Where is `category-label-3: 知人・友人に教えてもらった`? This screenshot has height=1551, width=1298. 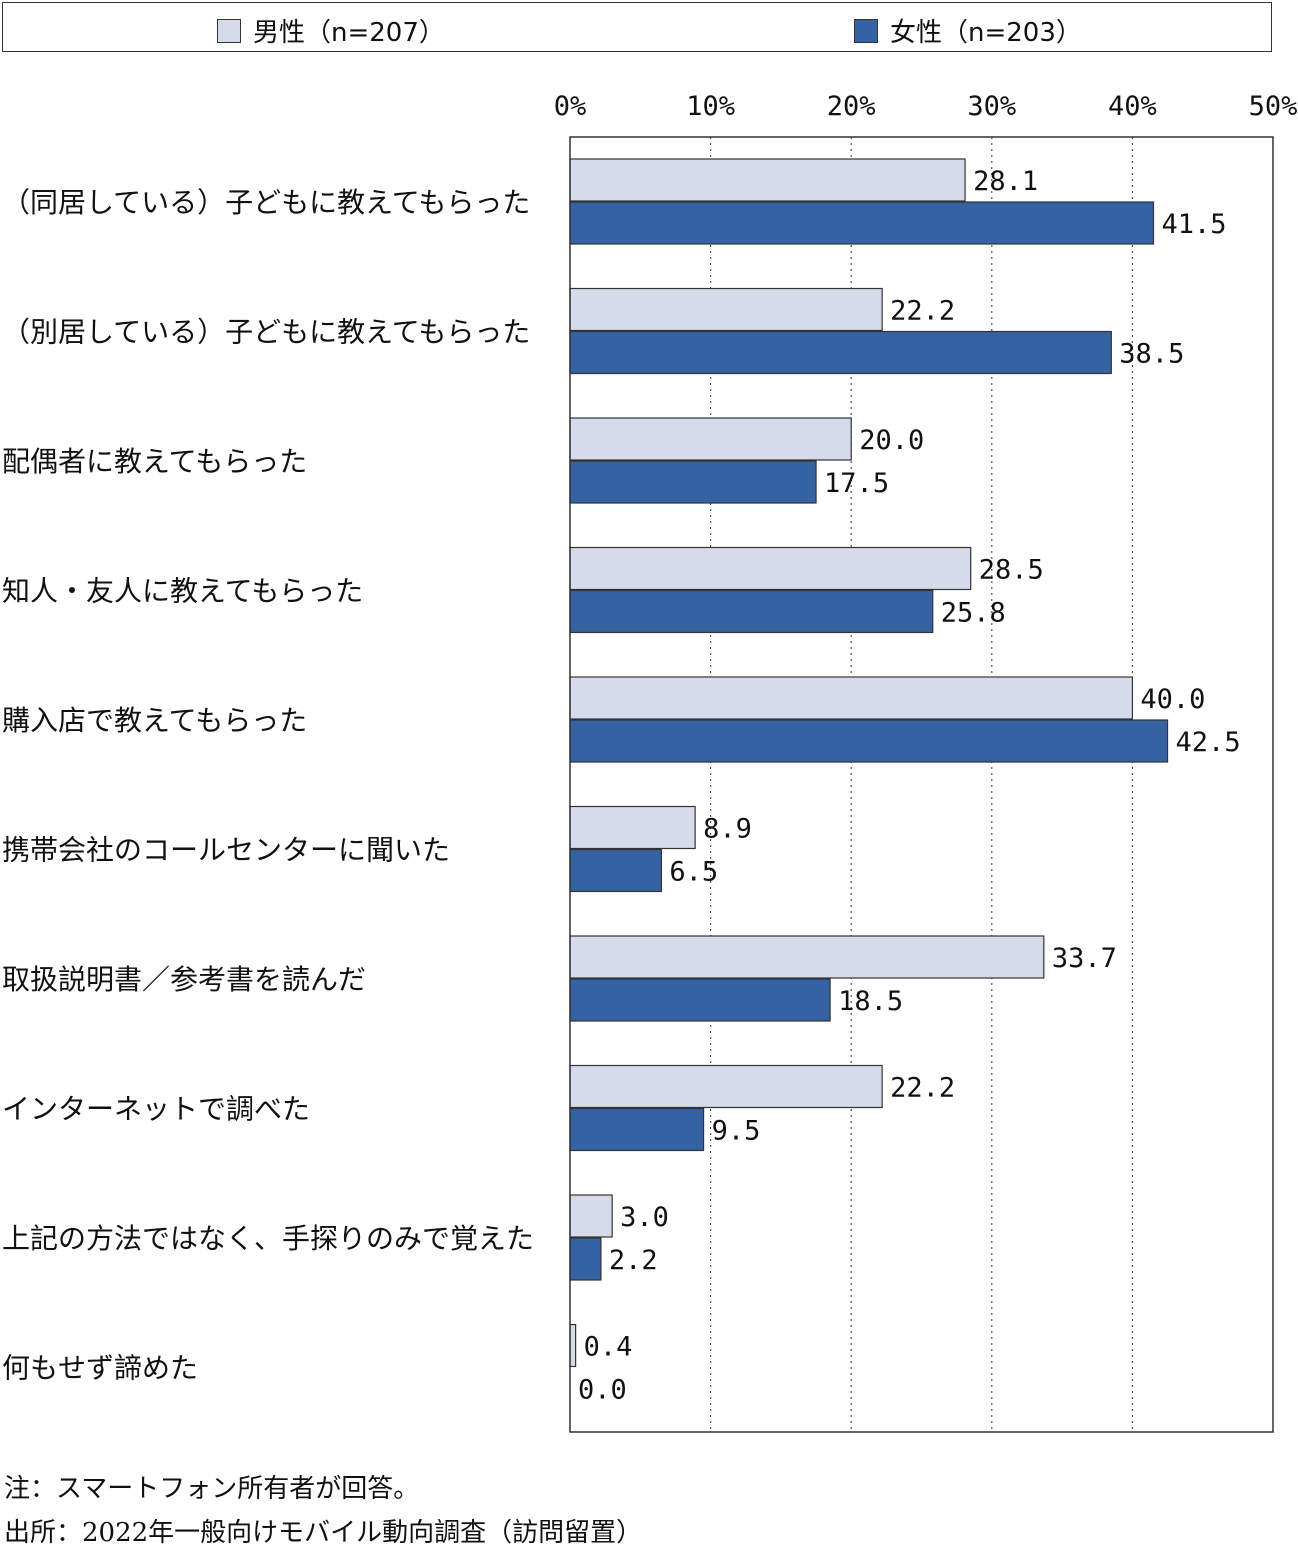
category-label-3: 知人・友人に教えてもらった is located at coordinates (182, 590).